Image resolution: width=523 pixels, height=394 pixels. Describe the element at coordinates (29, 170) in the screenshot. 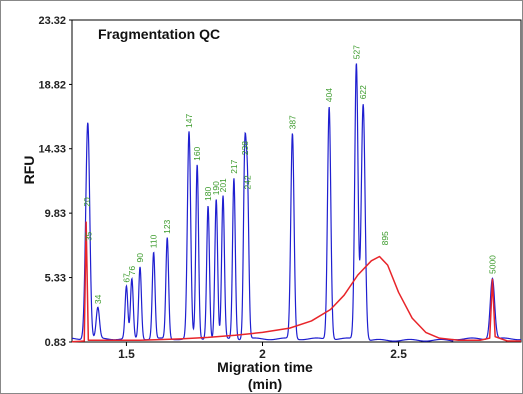

I see `y-axis-title: RFU` at that location.